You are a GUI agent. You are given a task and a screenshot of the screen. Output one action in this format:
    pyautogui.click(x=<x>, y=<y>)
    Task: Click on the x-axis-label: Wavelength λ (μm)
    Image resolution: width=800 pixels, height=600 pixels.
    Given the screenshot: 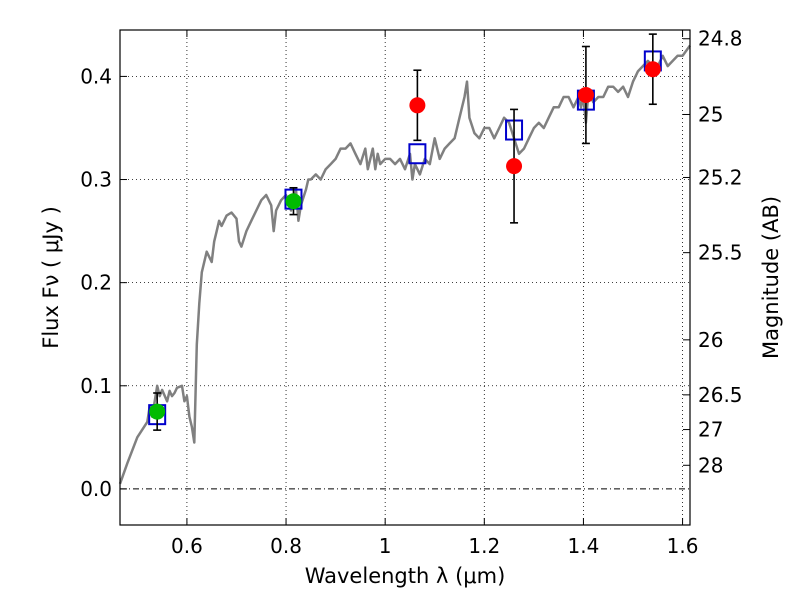 What is the action you would take?
    pyautogui.click(x=405, y=576)
    